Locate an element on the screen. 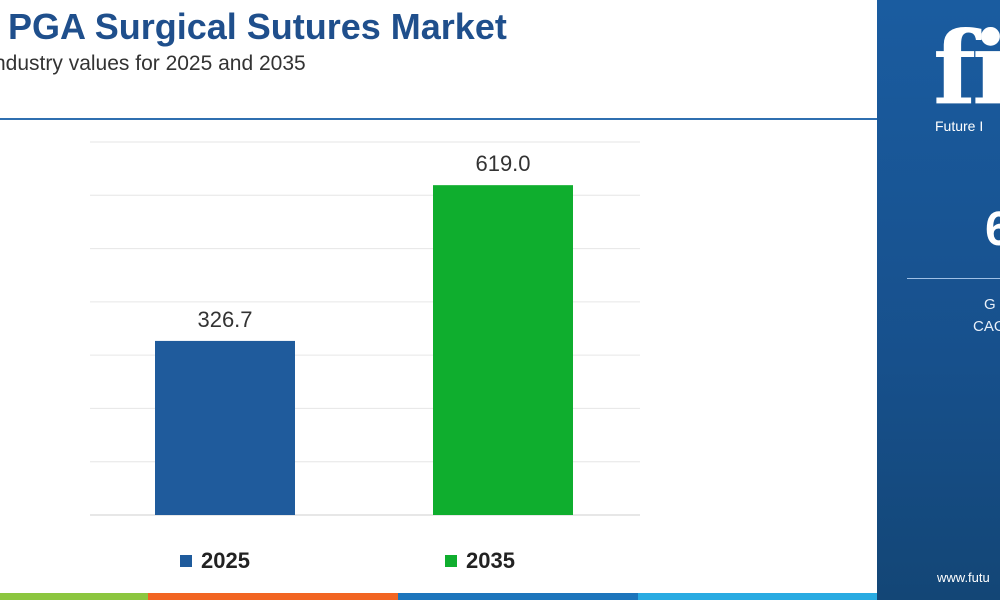 The image size is (1000, 600). chart-subtitle: ndustry values for 2025 and 2035 is located at coordinates (153, 63).